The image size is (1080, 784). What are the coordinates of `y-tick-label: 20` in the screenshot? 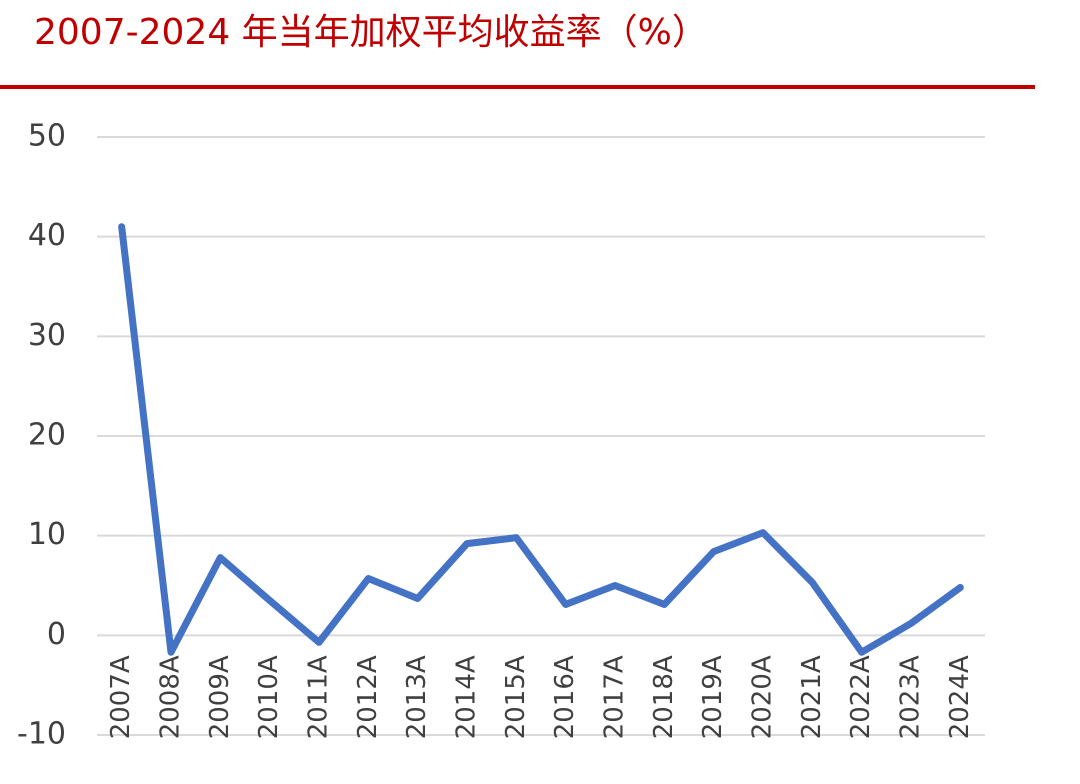 It's located at (47, 435).